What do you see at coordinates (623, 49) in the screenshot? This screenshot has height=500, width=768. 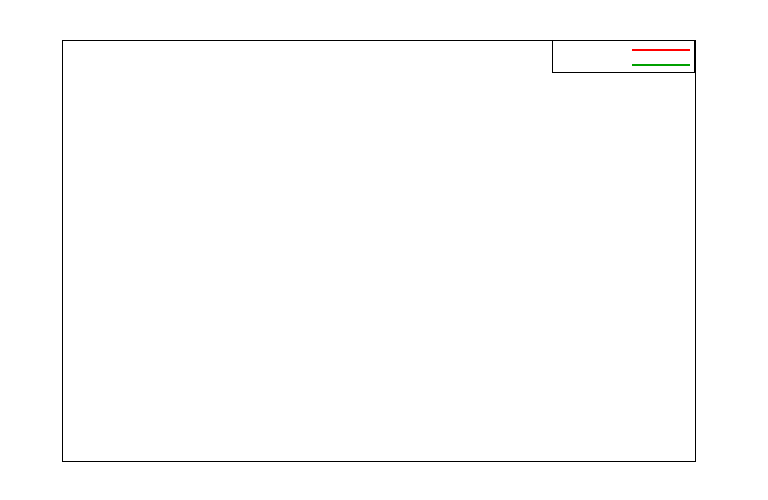 I see `legend-entry-power` at bounding box center [623, 49].